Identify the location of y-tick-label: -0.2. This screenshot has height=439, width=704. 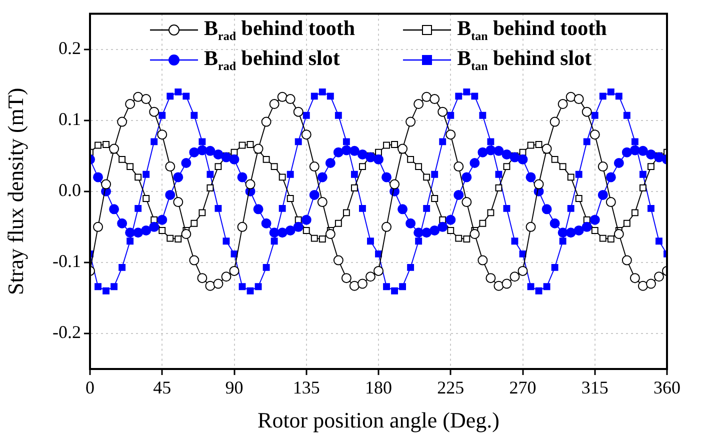
(66, 332).